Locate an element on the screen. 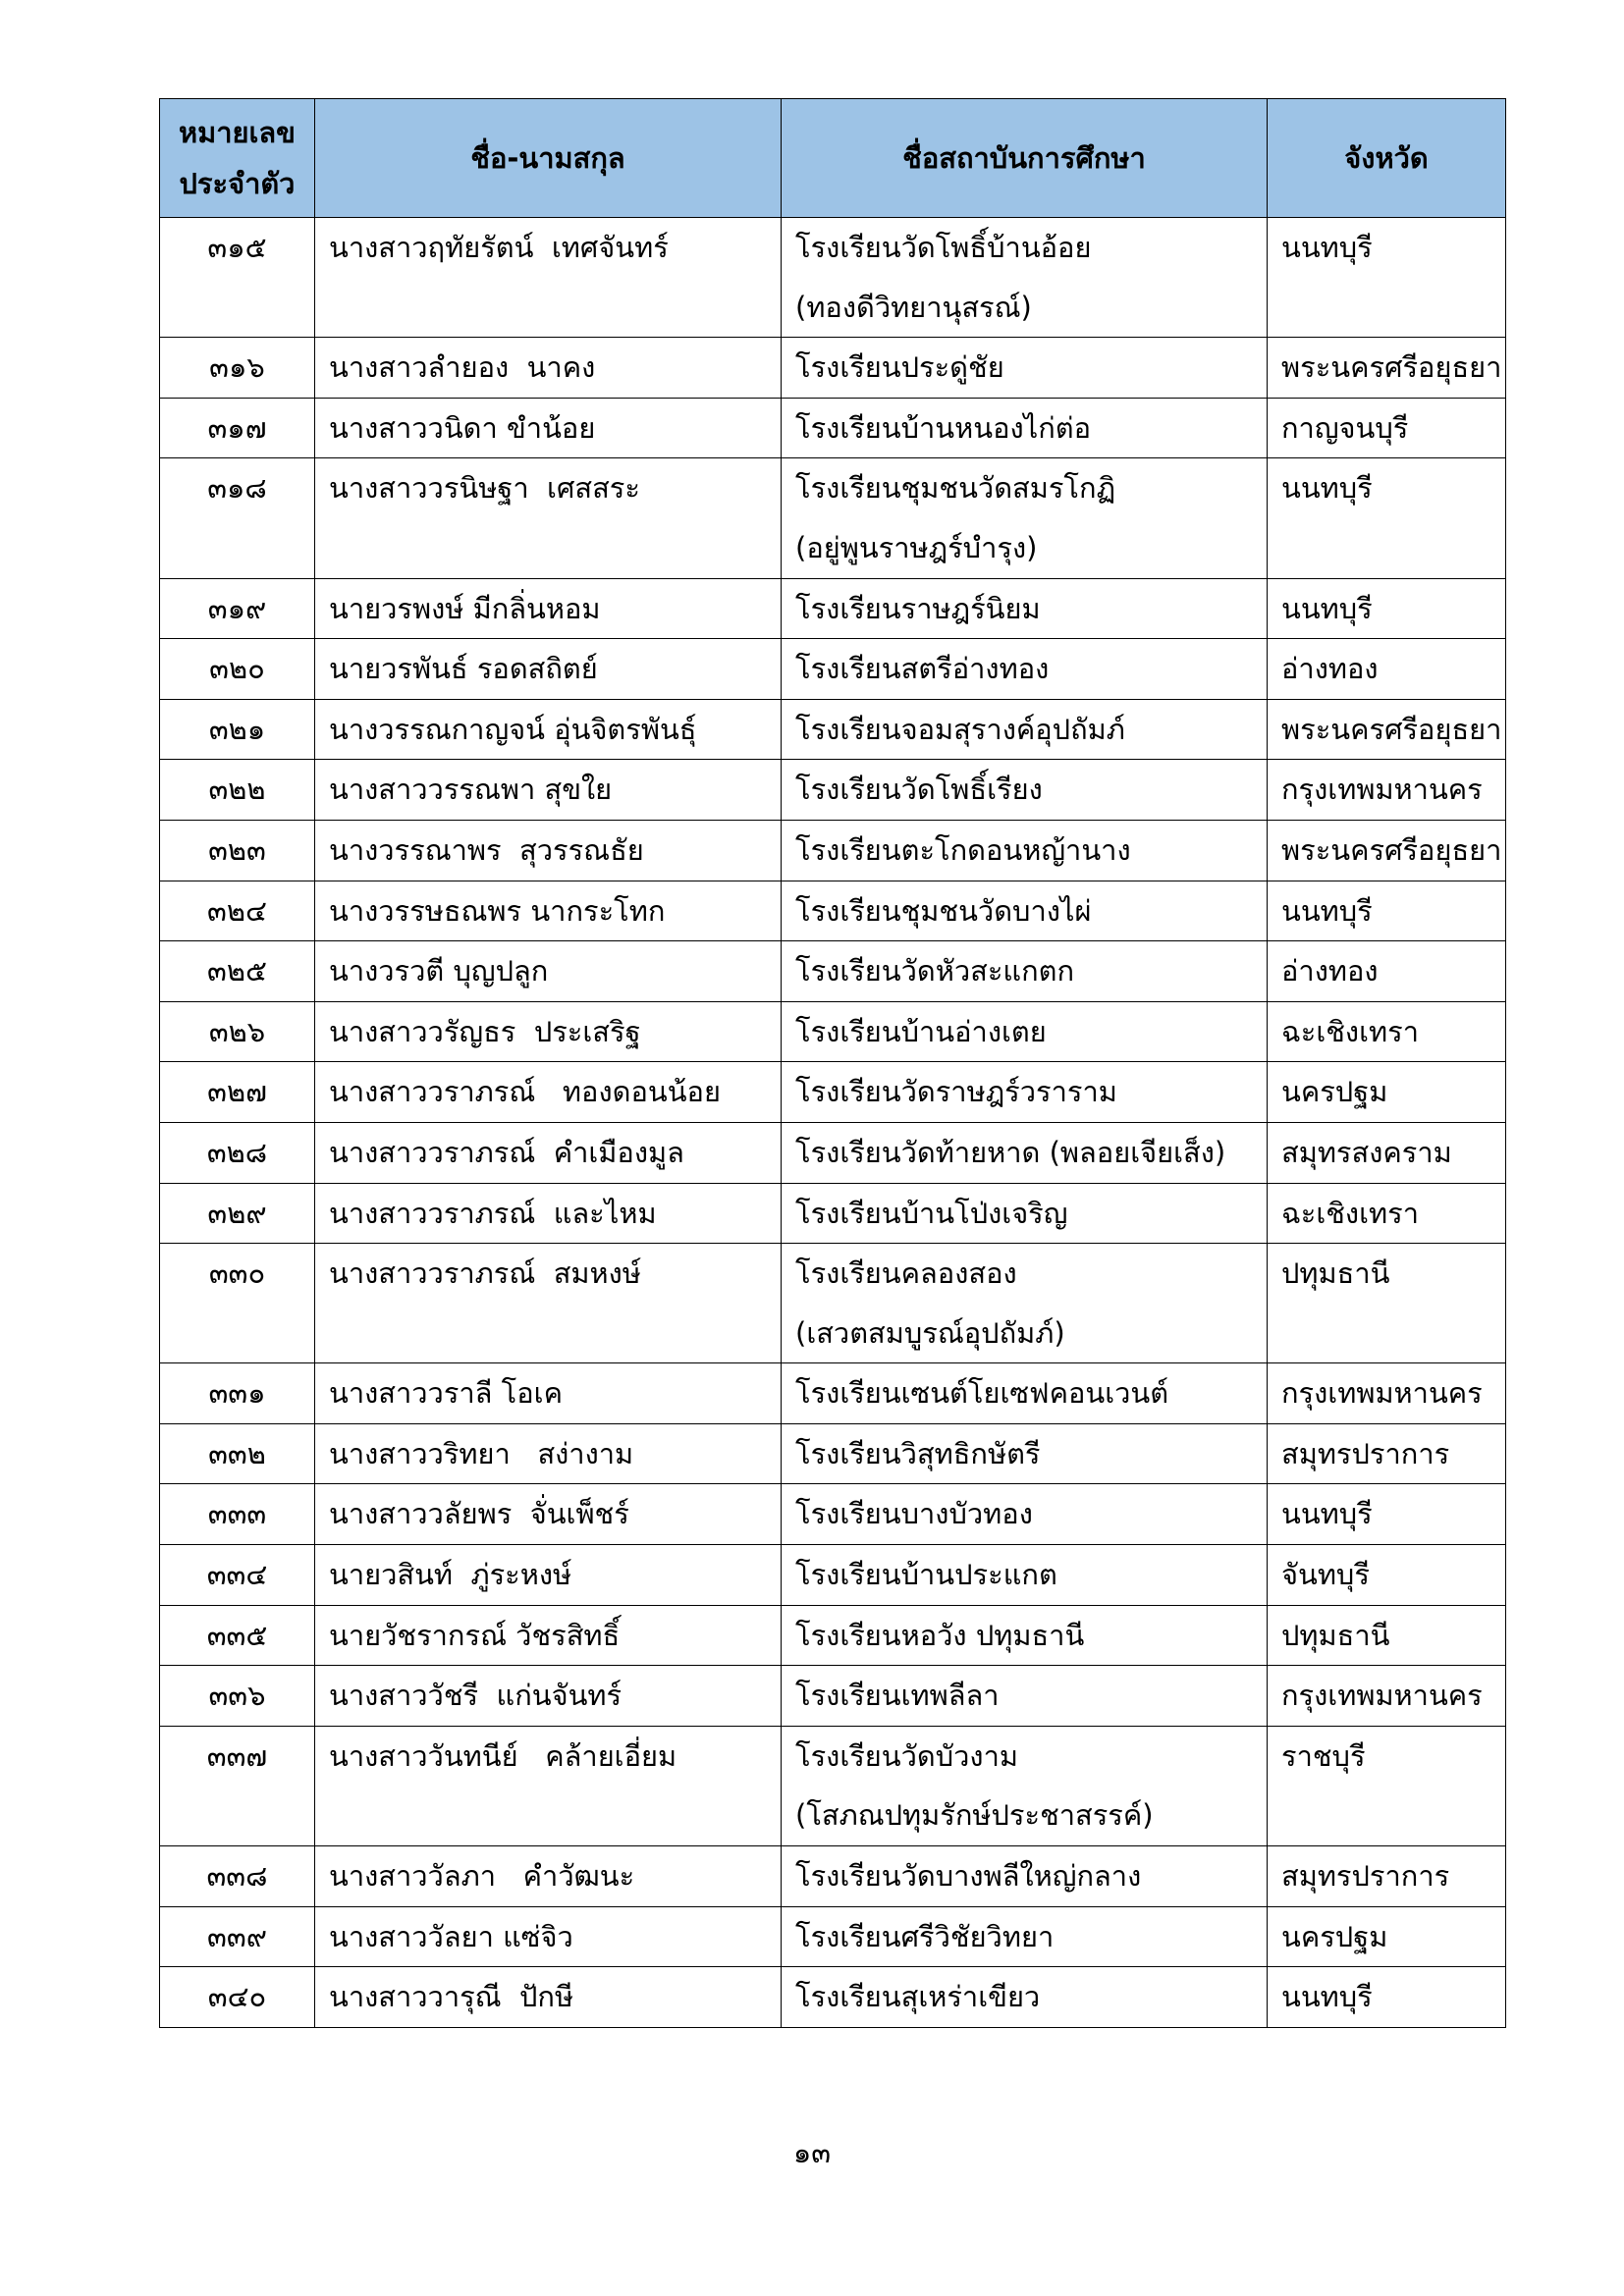 This screenshot has width=1624, height=2296. province-cell: นครปฐม is located at coordinates (1386, 1936).